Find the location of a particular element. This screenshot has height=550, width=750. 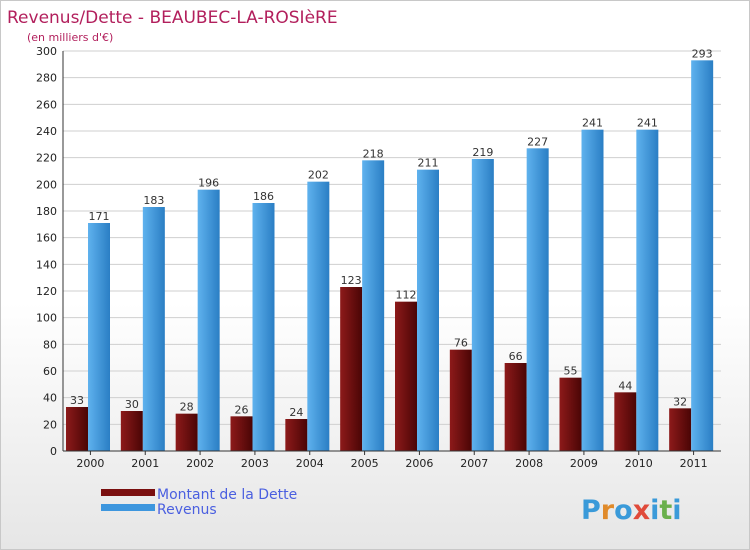

y-tick-label: 80 is located at coordinates (50, 344).